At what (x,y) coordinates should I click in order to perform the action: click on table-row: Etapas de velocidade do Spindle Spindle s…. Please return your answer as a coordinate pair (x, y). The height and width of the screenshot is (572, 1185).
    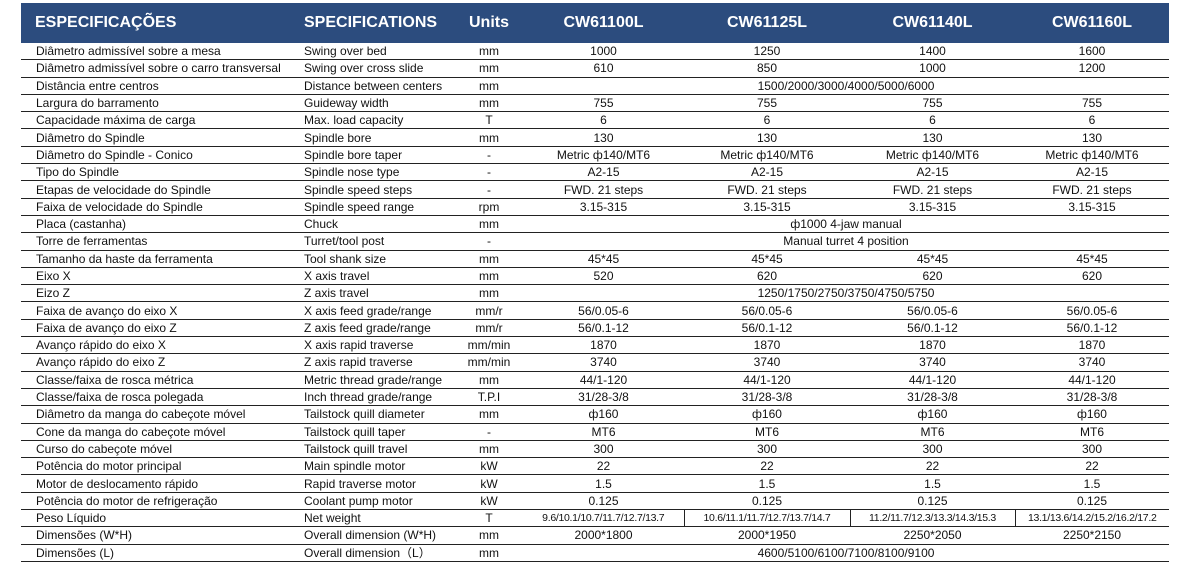
    Looking at the image, I should click on (595, 189).